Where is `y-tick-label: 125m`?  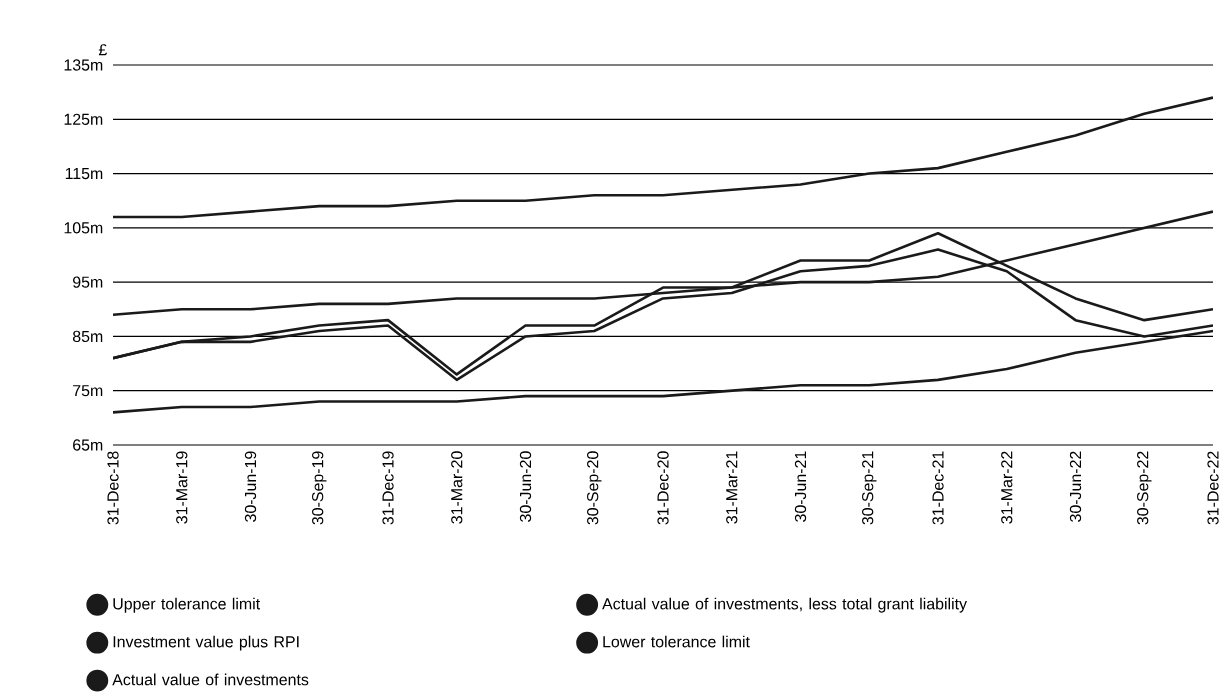 y-tick-label: 125m is located at coordinates (83, 119).